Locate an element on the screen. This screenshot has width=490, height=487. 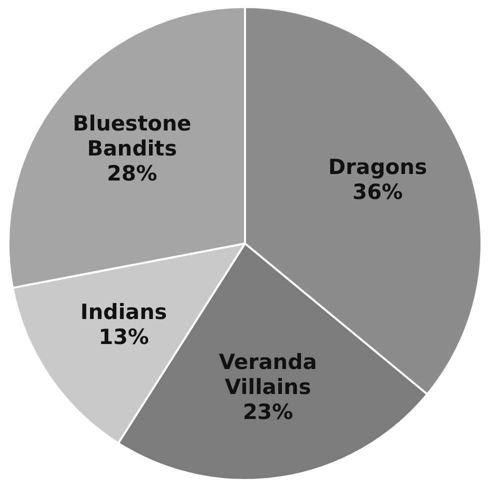
data-label: 36% is located at coordinates (377, 192).